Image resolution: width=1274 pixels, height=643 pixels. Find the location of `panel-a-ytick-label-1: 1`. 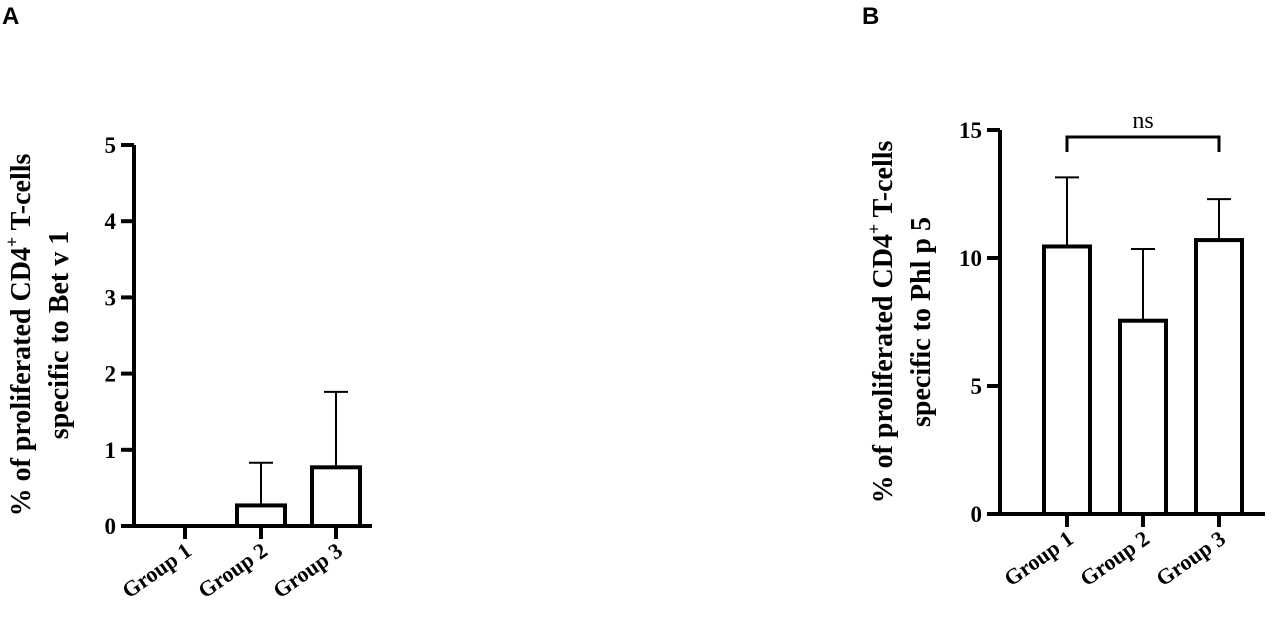

panel-a-ytick-label-1: 1 is located at coordinates (111, 450).